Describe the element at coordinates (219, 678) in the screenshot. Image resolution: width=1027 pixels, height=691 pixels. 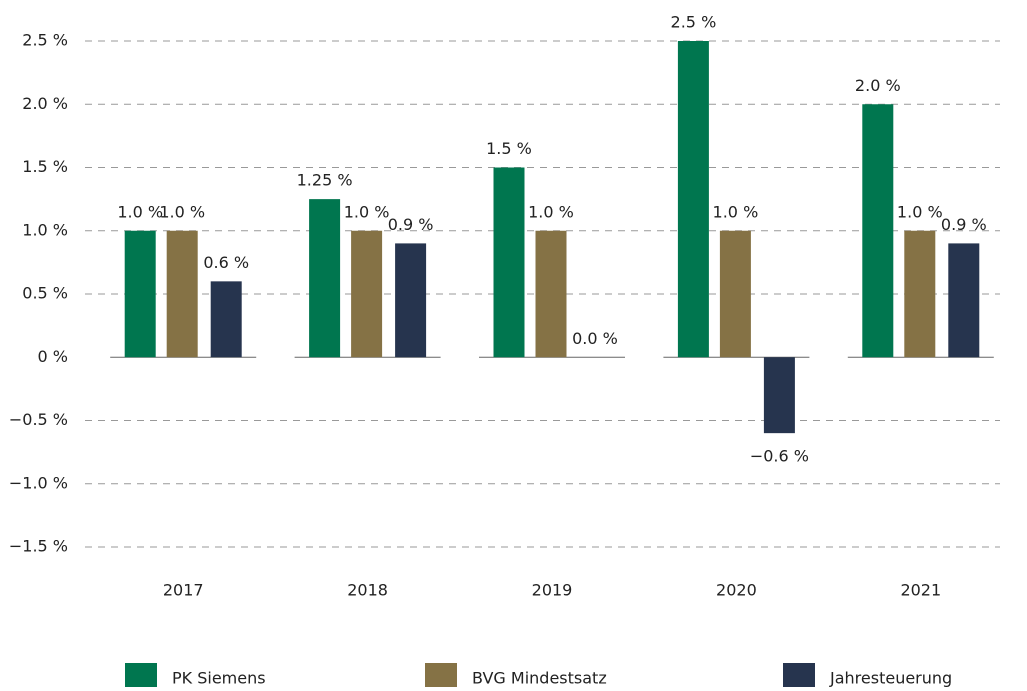
I see `legend-label: PK Siemens` at that location.